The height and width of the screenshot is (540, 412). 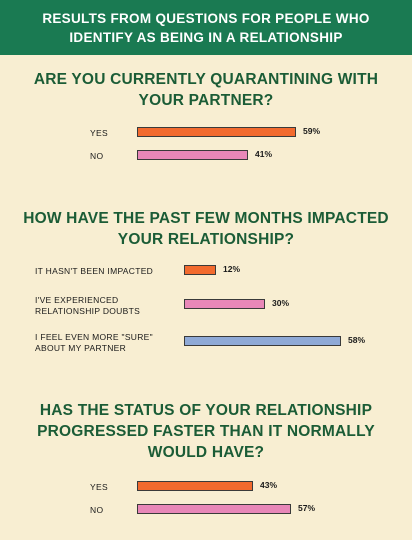 I want to click on category-label-line: IT HASN'T BEEN IMPACTED, so click(x=94, y=271).